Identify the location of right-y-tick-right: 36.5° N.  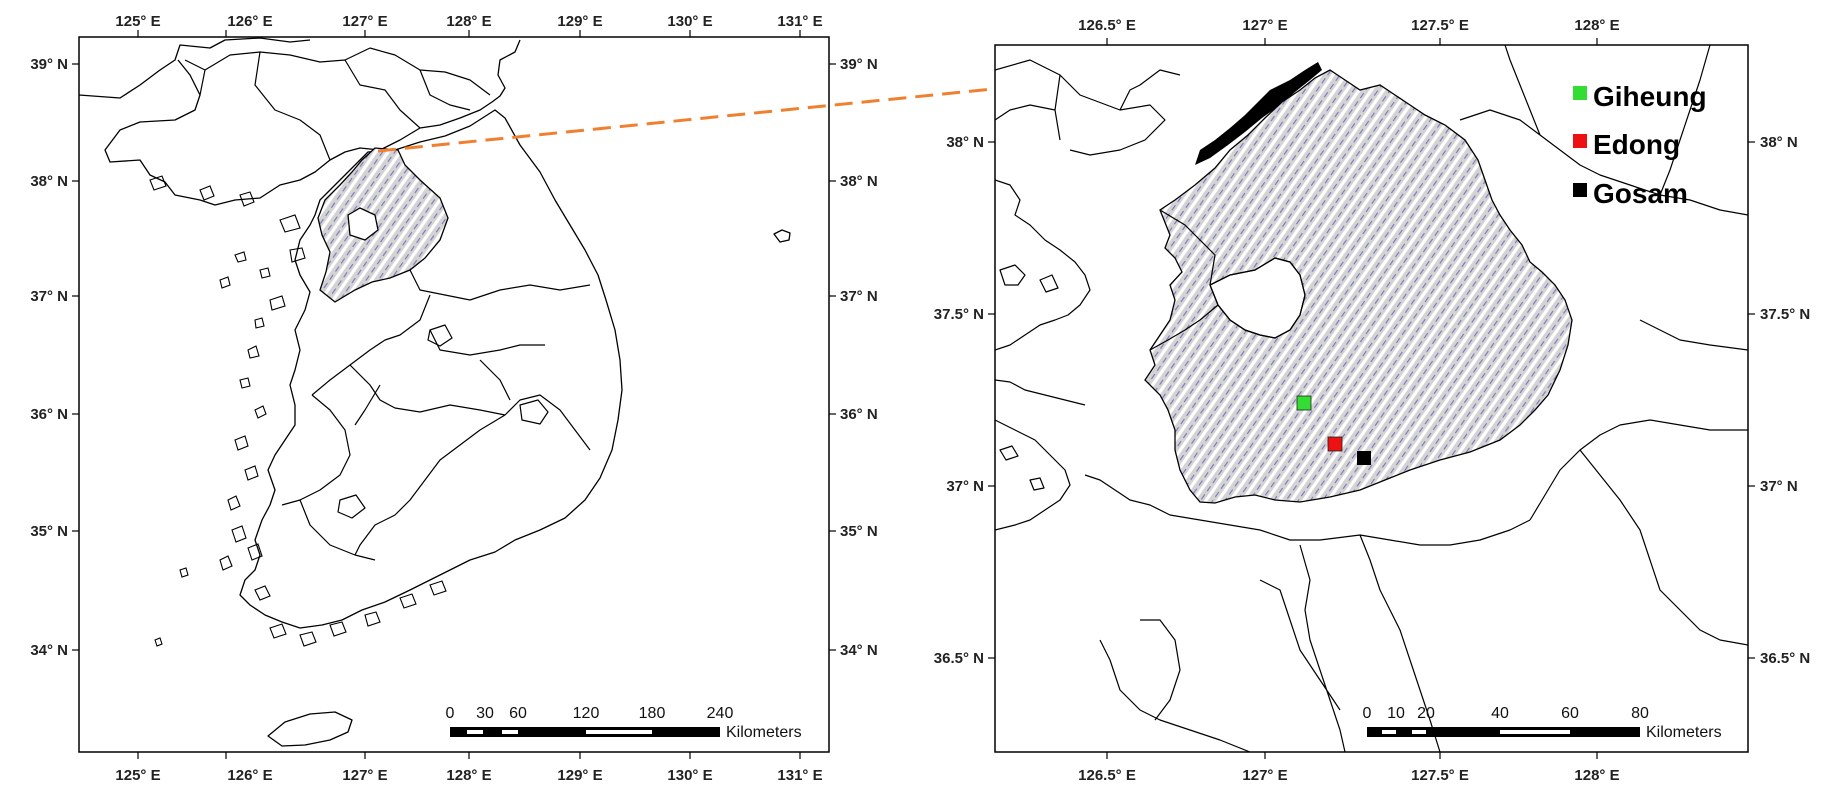
(1785, 658).